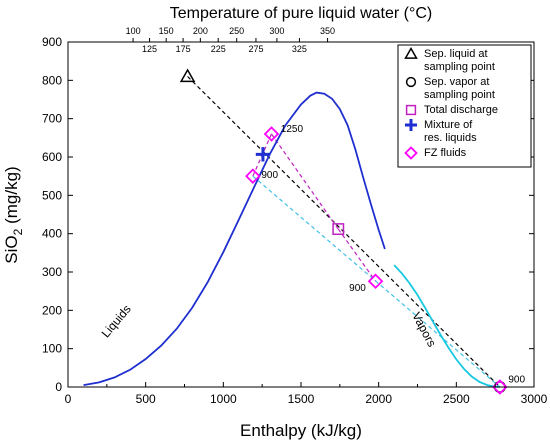  I want to click on legend-label: Sep. liquid at, so click(456, 54).